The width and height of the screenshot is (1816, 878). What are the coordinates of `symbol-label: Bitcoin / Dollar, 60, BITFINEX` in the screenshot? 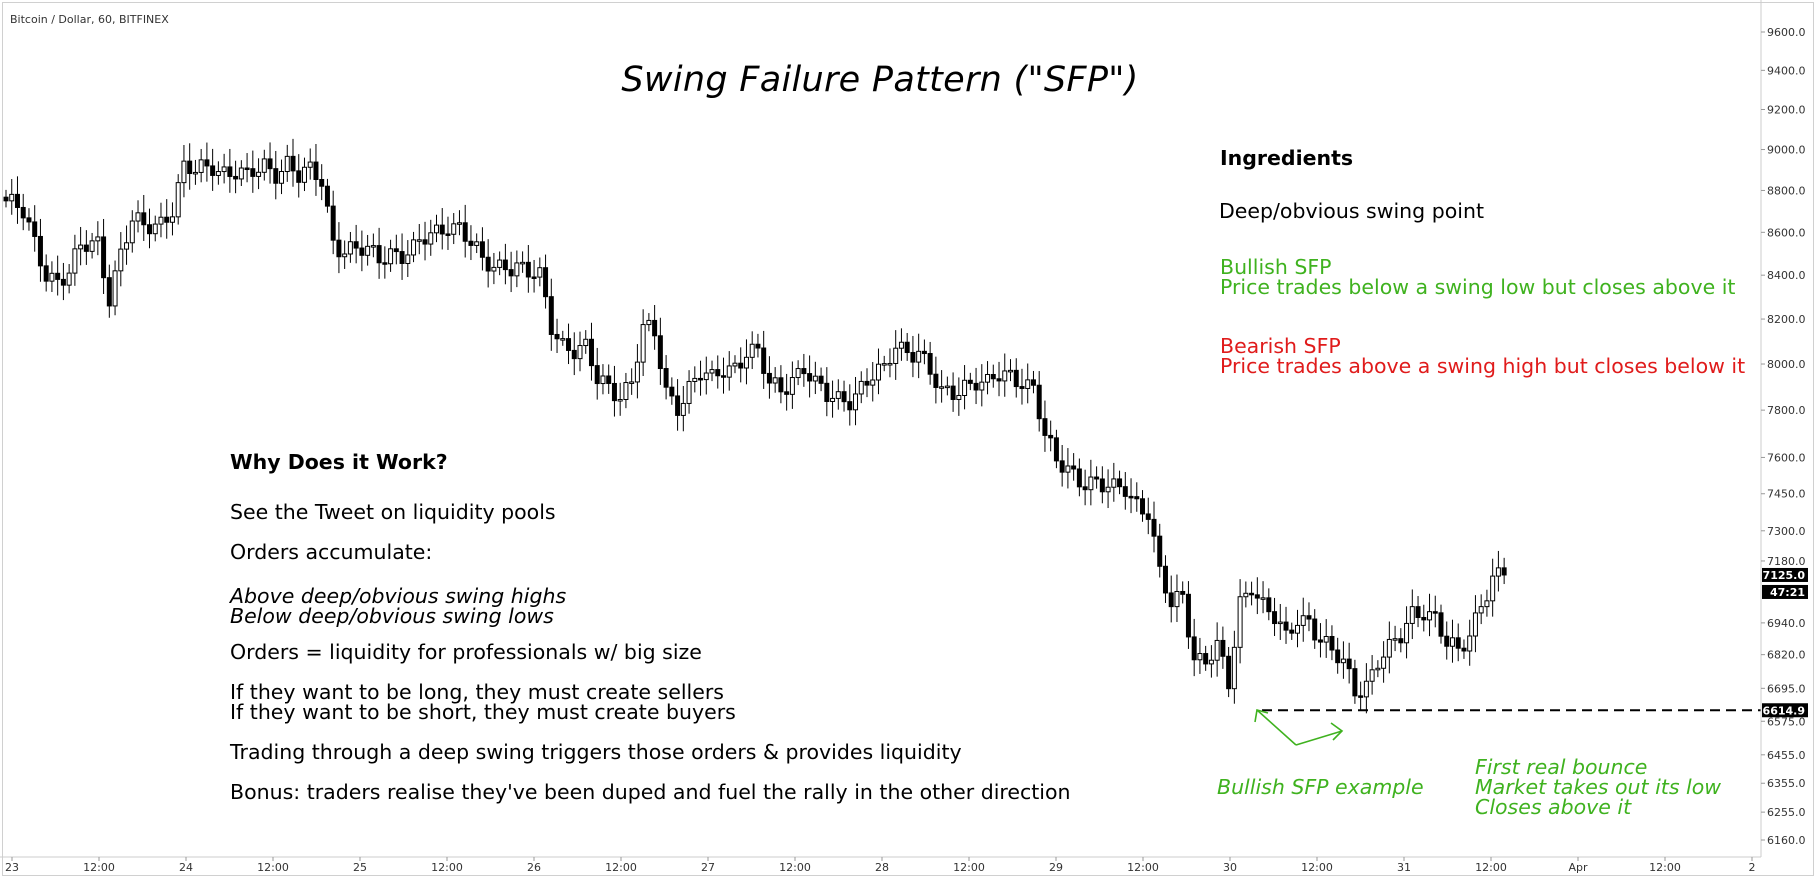 It's located at (89, 19).